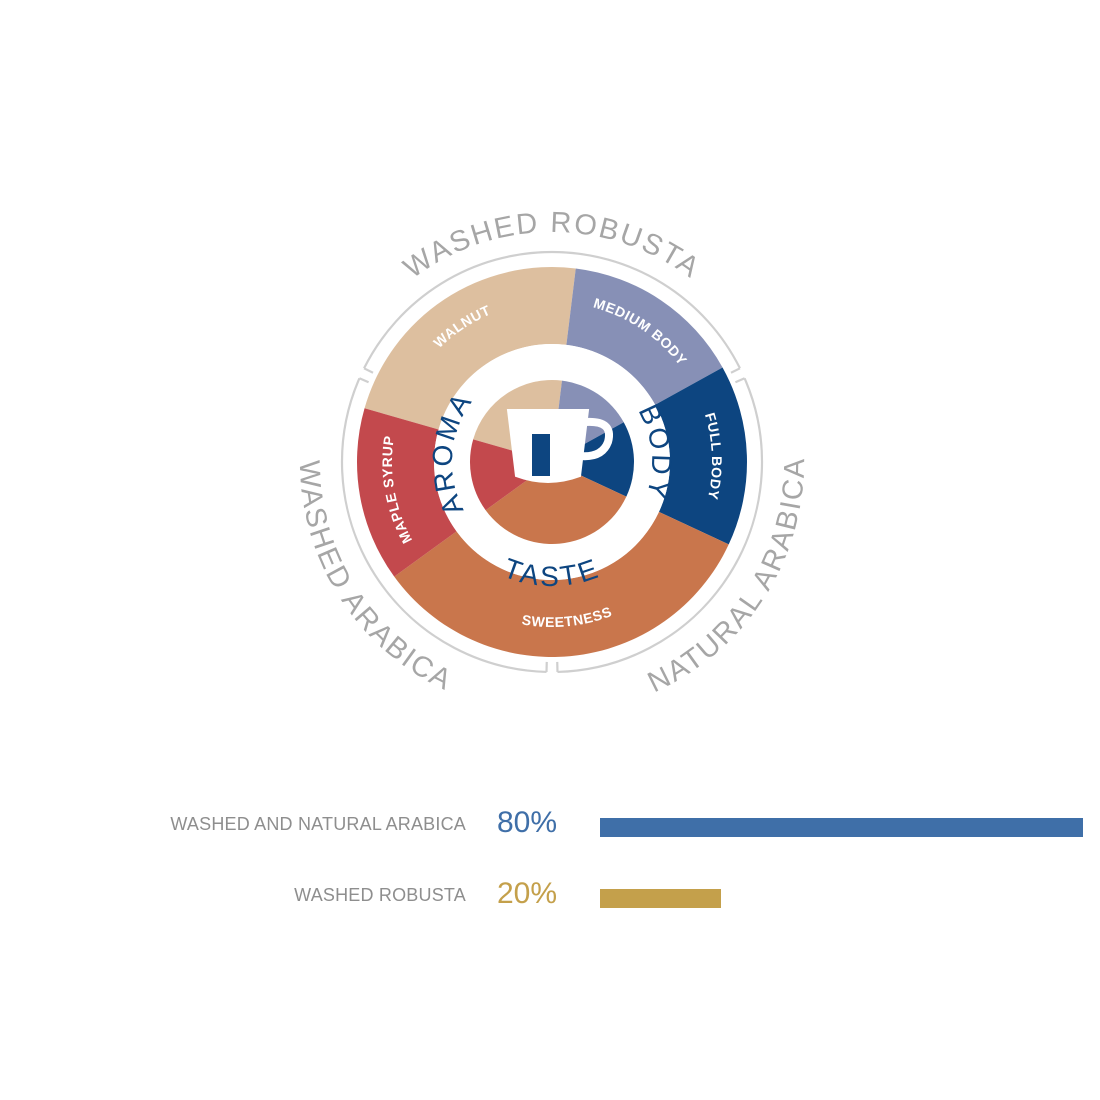 The image size is (1100, 1100). What do you see at coordinates (561, 584) in the screenshot?
I see `segment-sweetness` at bounding box center [561, 584].